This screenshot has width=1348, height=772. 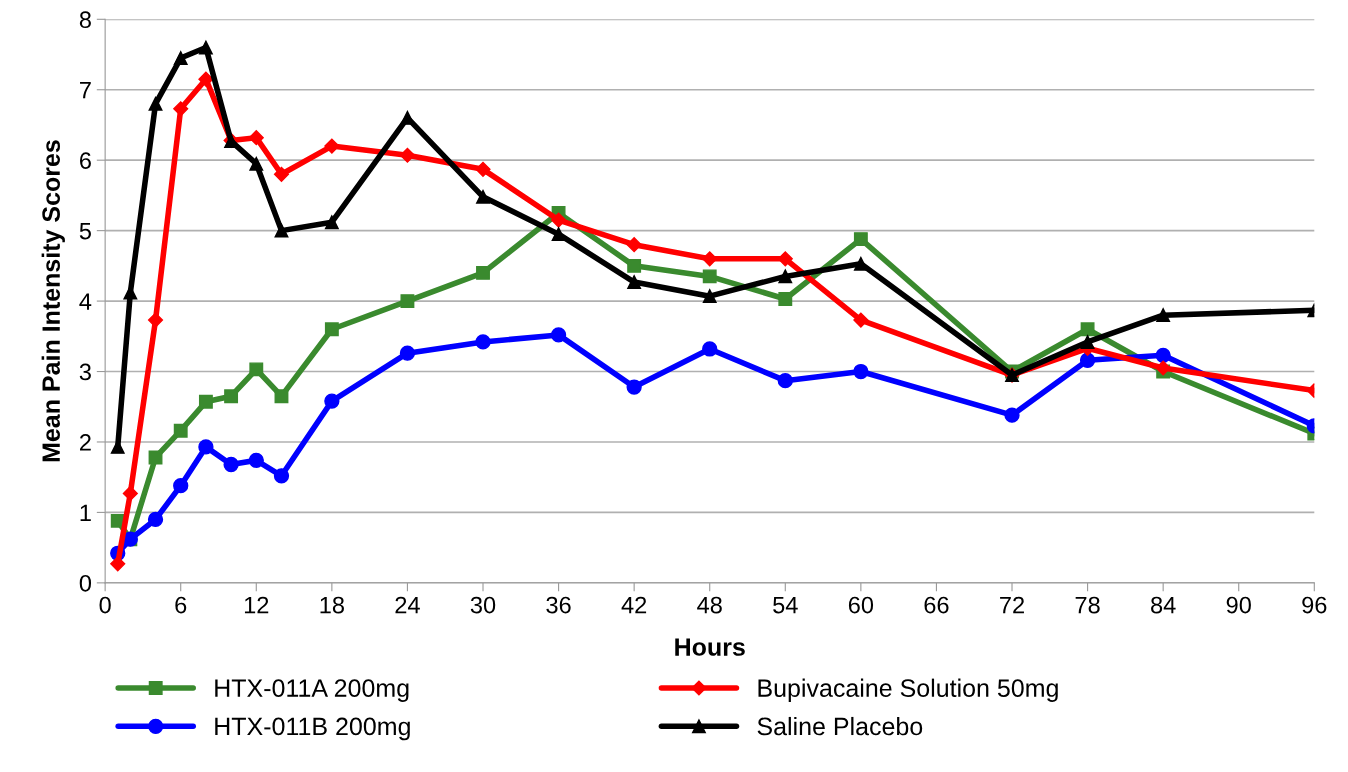 I want to click on x-tick-label: 36, so click(x=558, y=605).